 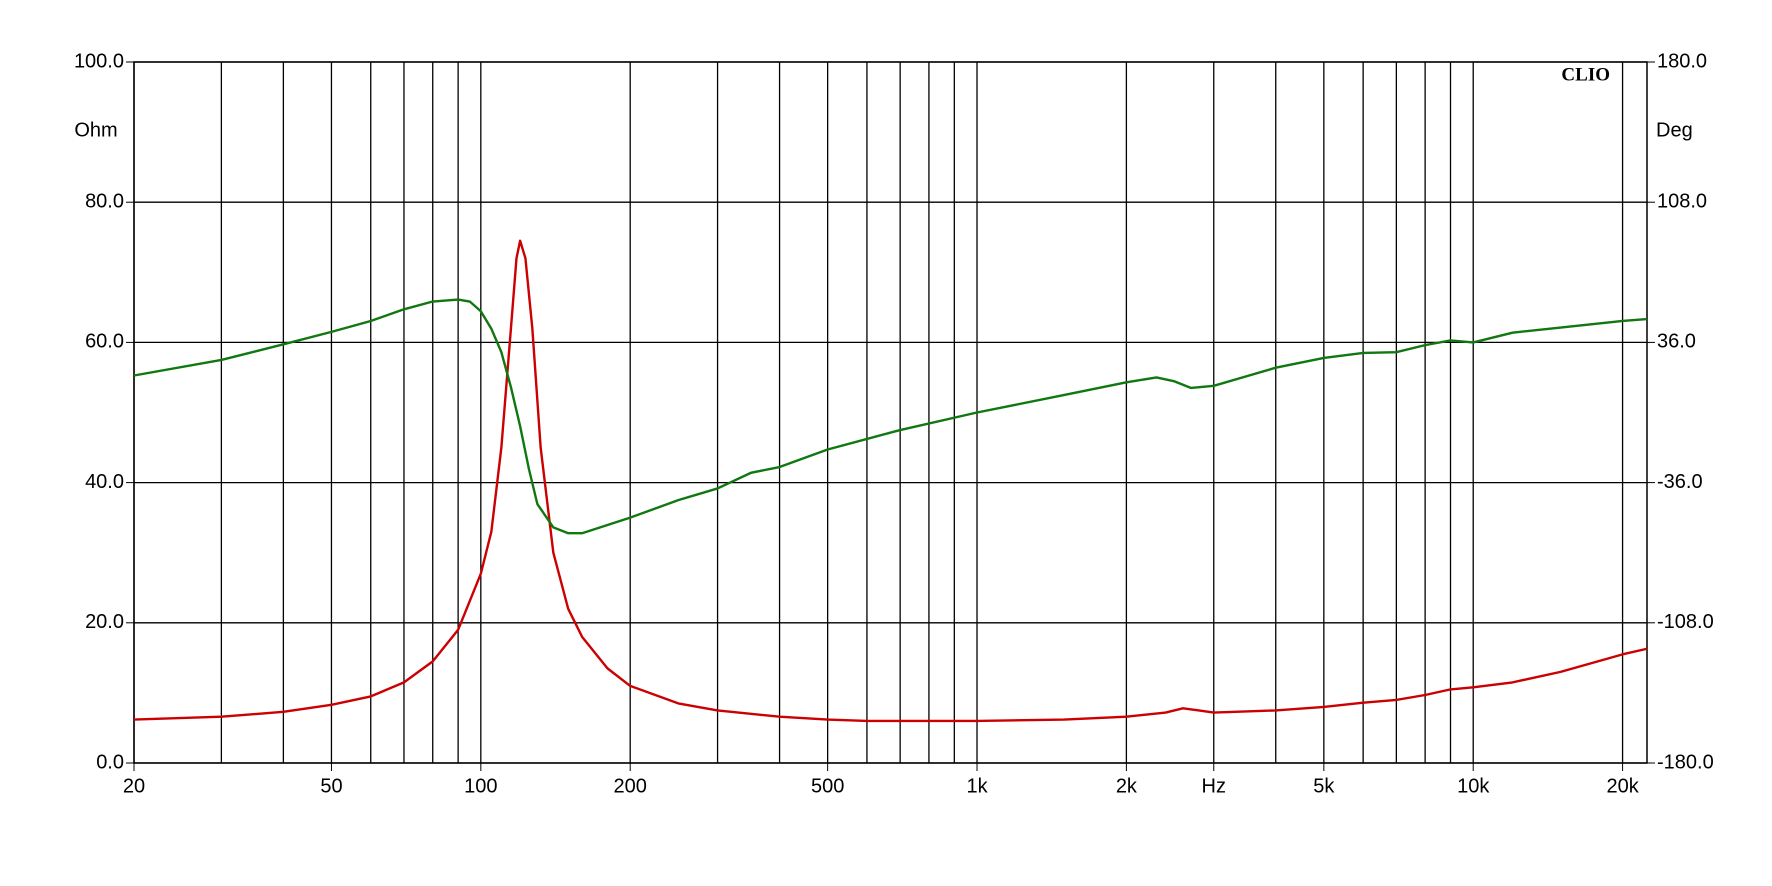 What do you see at coordinates (1685, 622) in the screenshot?
I see `y2-tick-label: -108.0` at bounding box center [1685, 622].